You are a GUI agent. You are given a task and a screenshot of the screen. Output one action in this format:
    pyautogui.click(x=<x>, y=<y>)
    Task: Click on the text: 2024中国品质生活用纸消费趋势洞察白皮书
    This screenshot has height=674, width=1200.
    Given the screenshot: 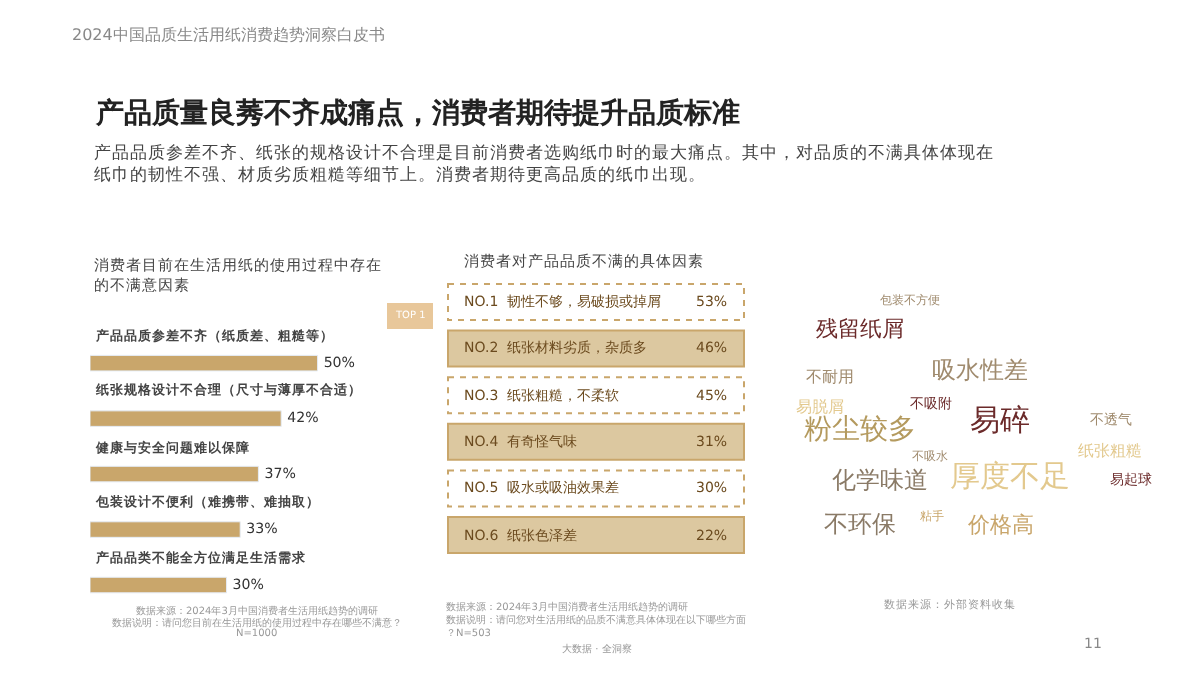 What is the action you would take?
    pyautogui.click(x=228, y=35)
    